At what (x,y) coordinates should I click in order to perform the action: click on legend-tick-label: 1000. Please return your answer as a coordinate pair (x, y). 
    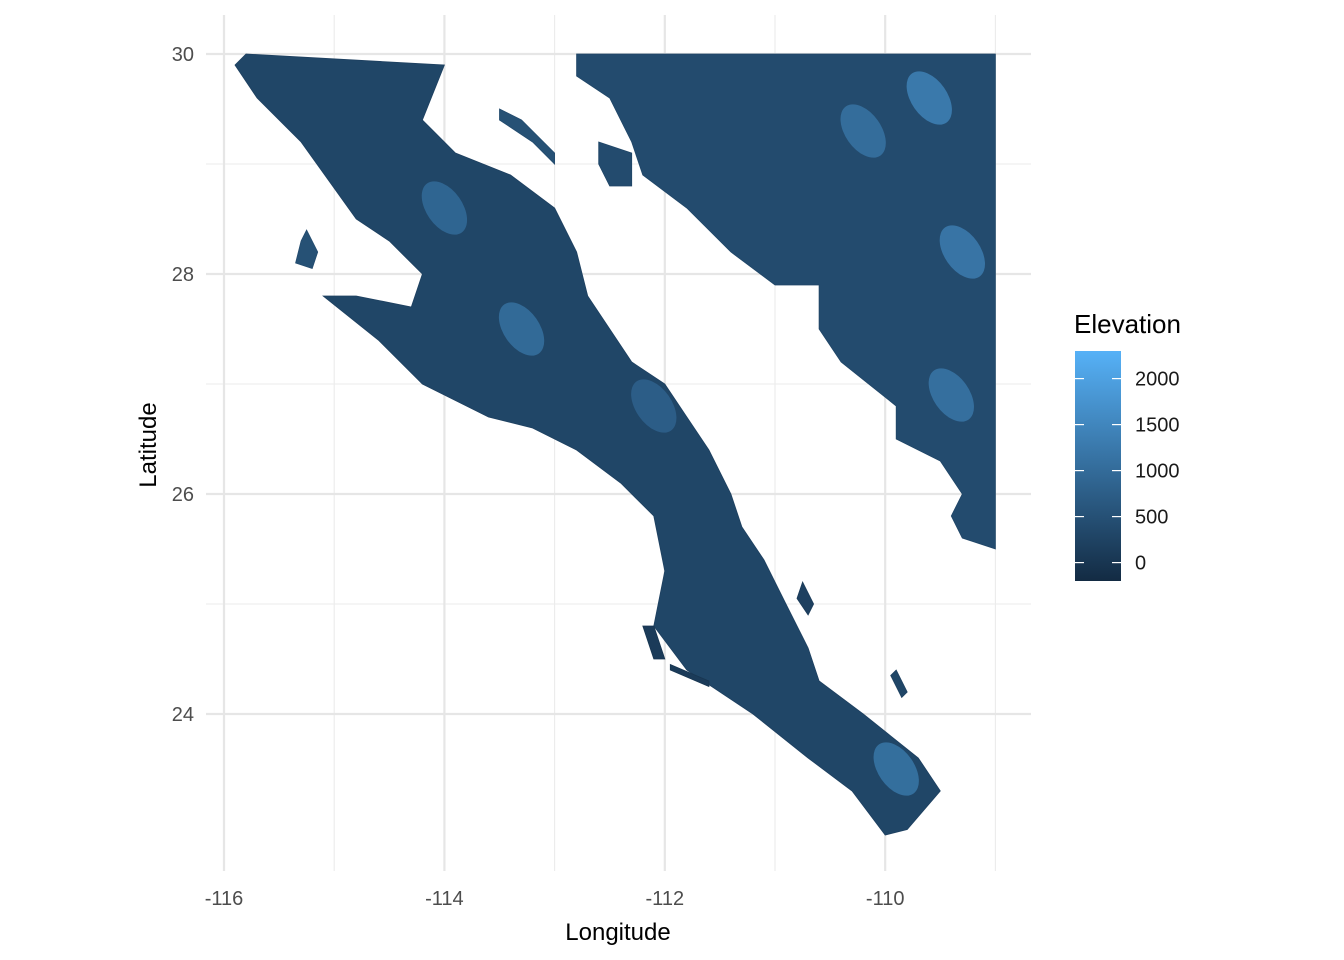
    Looking at the image, I should click on (1157, 472).